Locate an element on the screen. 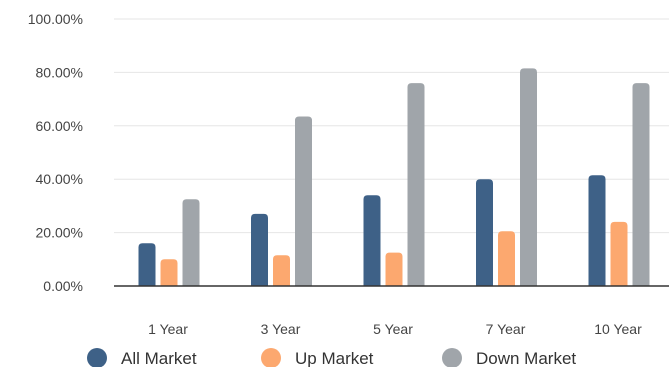 This screenshot has height=367, width=669. x-category-label: 1 Year is located at coordinates (168, 329).